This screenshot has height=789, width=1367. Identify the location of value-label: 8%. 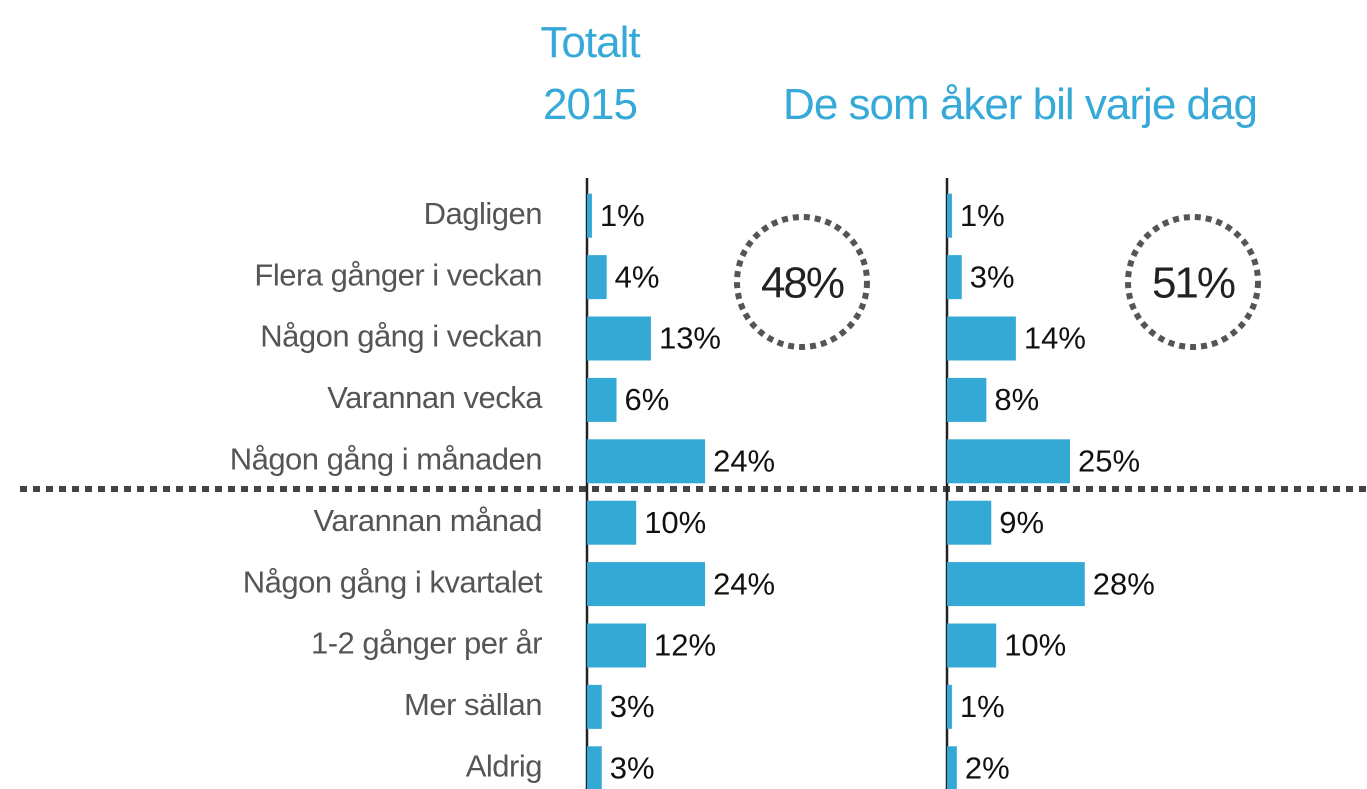
(1016, 399).